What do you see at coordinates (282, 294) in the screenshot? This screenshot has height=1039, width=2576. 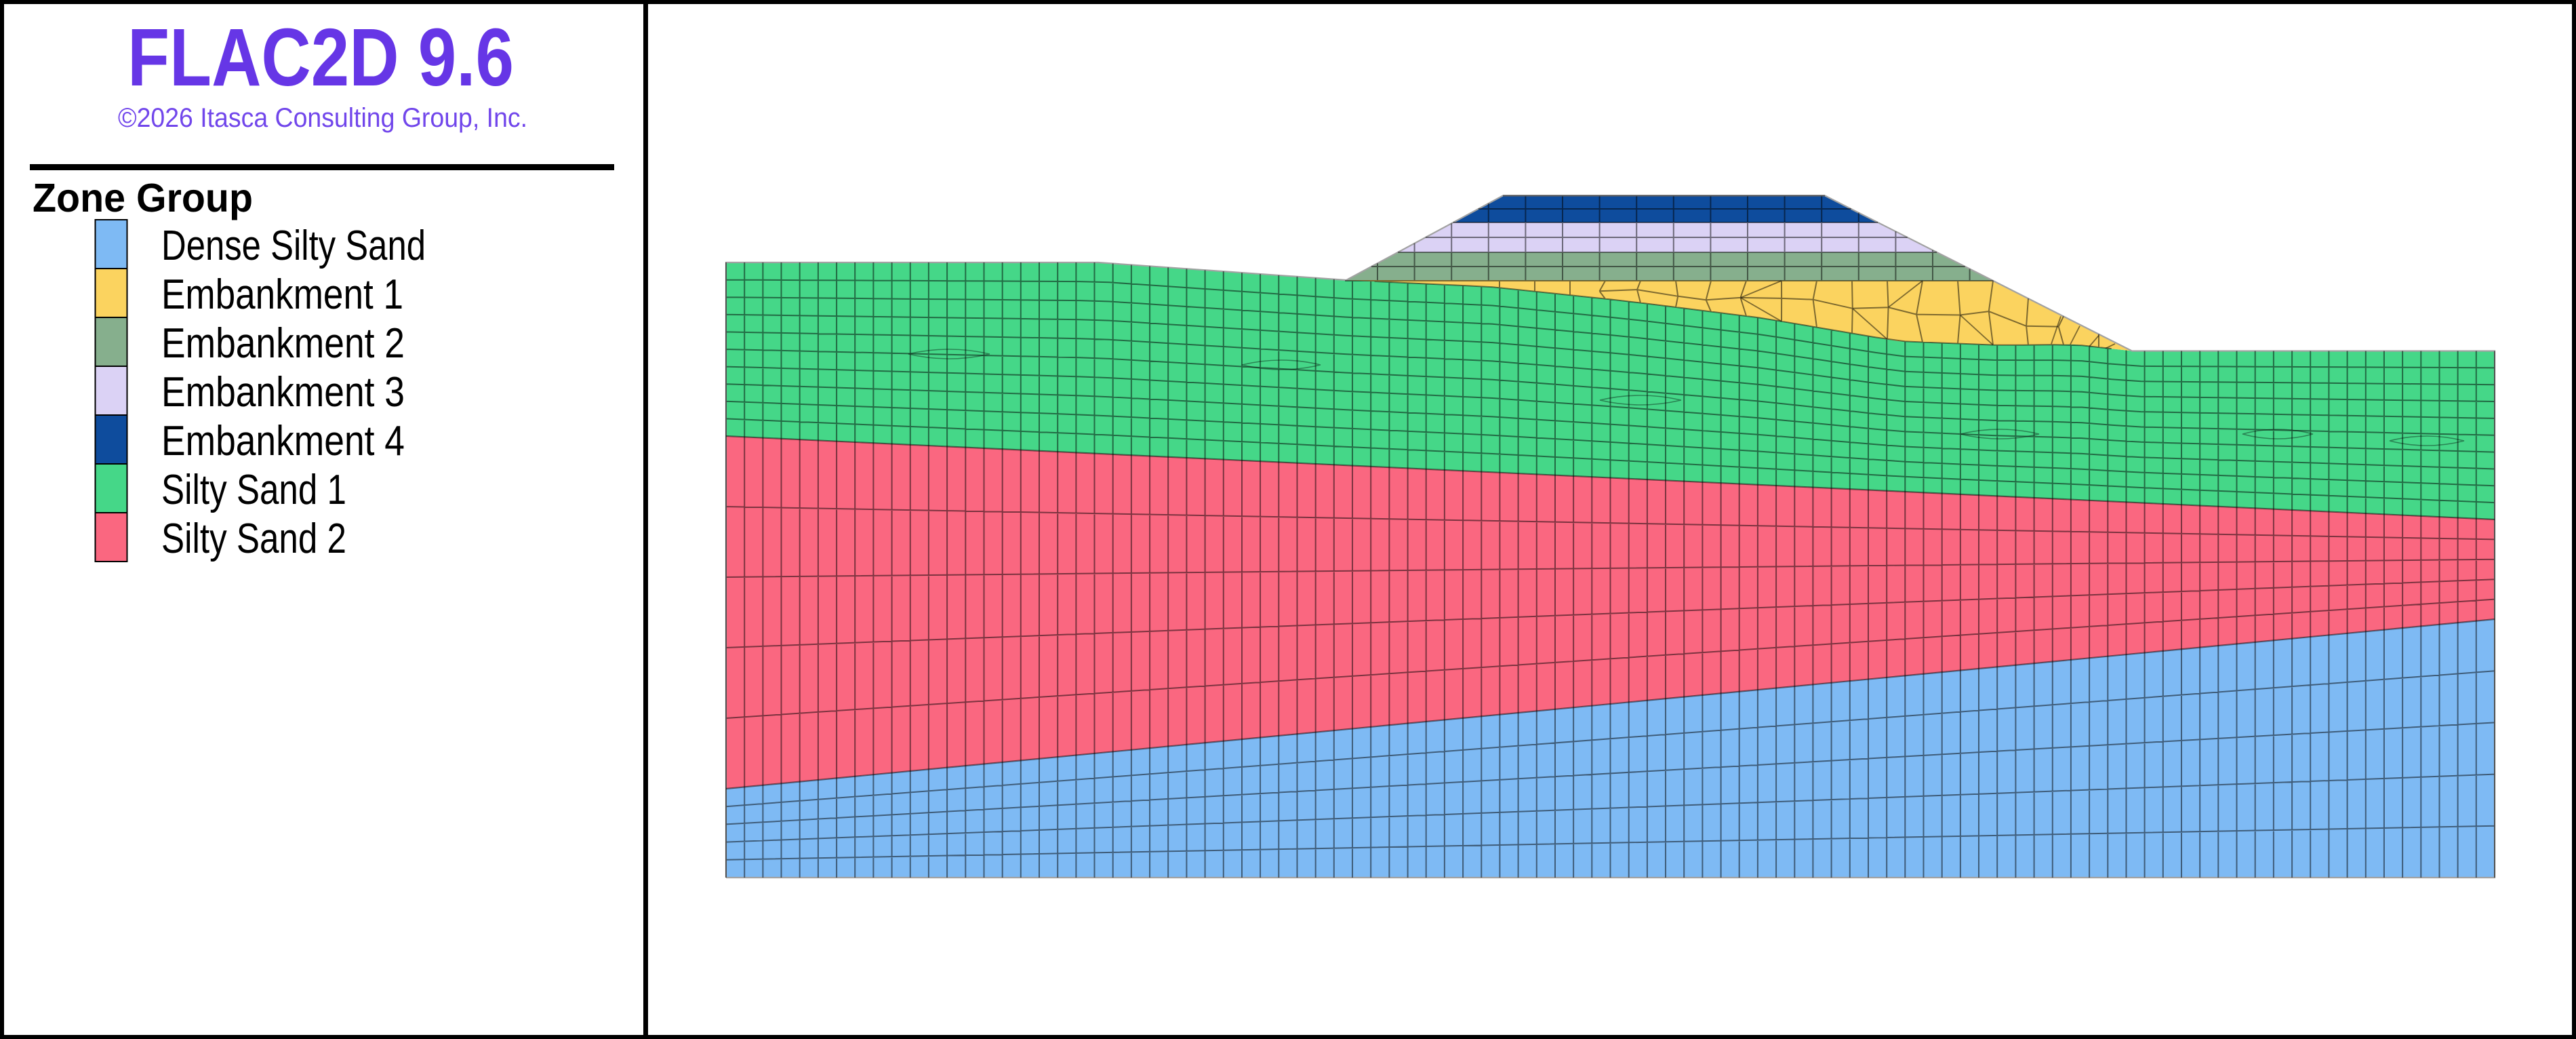 I see `svg-text: Embankment 1` at bounding box center [282, 294].